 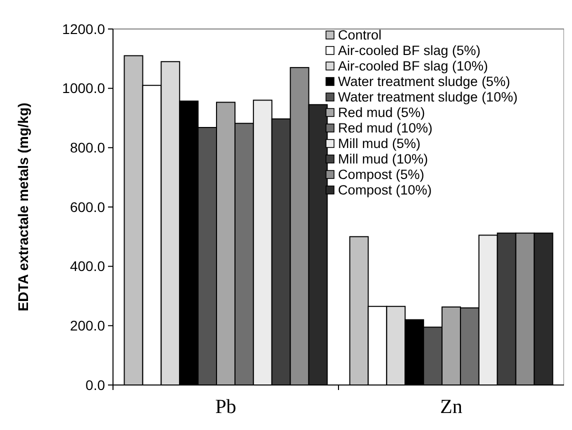 What do you see at coordinates (88, 148) in the screenshot?
I see `y-tick-label: 800.0` at bounding box center [88, 148].